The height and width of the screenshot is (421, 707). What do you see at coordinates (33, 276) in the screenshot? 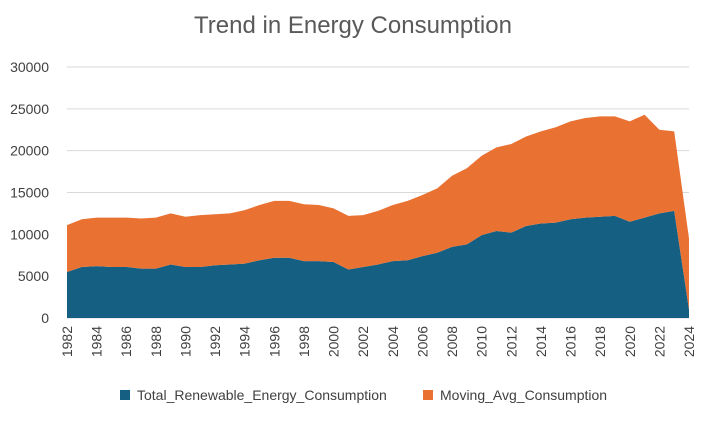
I see `y-tick-label: 5000` at bounding box center [33, 276].